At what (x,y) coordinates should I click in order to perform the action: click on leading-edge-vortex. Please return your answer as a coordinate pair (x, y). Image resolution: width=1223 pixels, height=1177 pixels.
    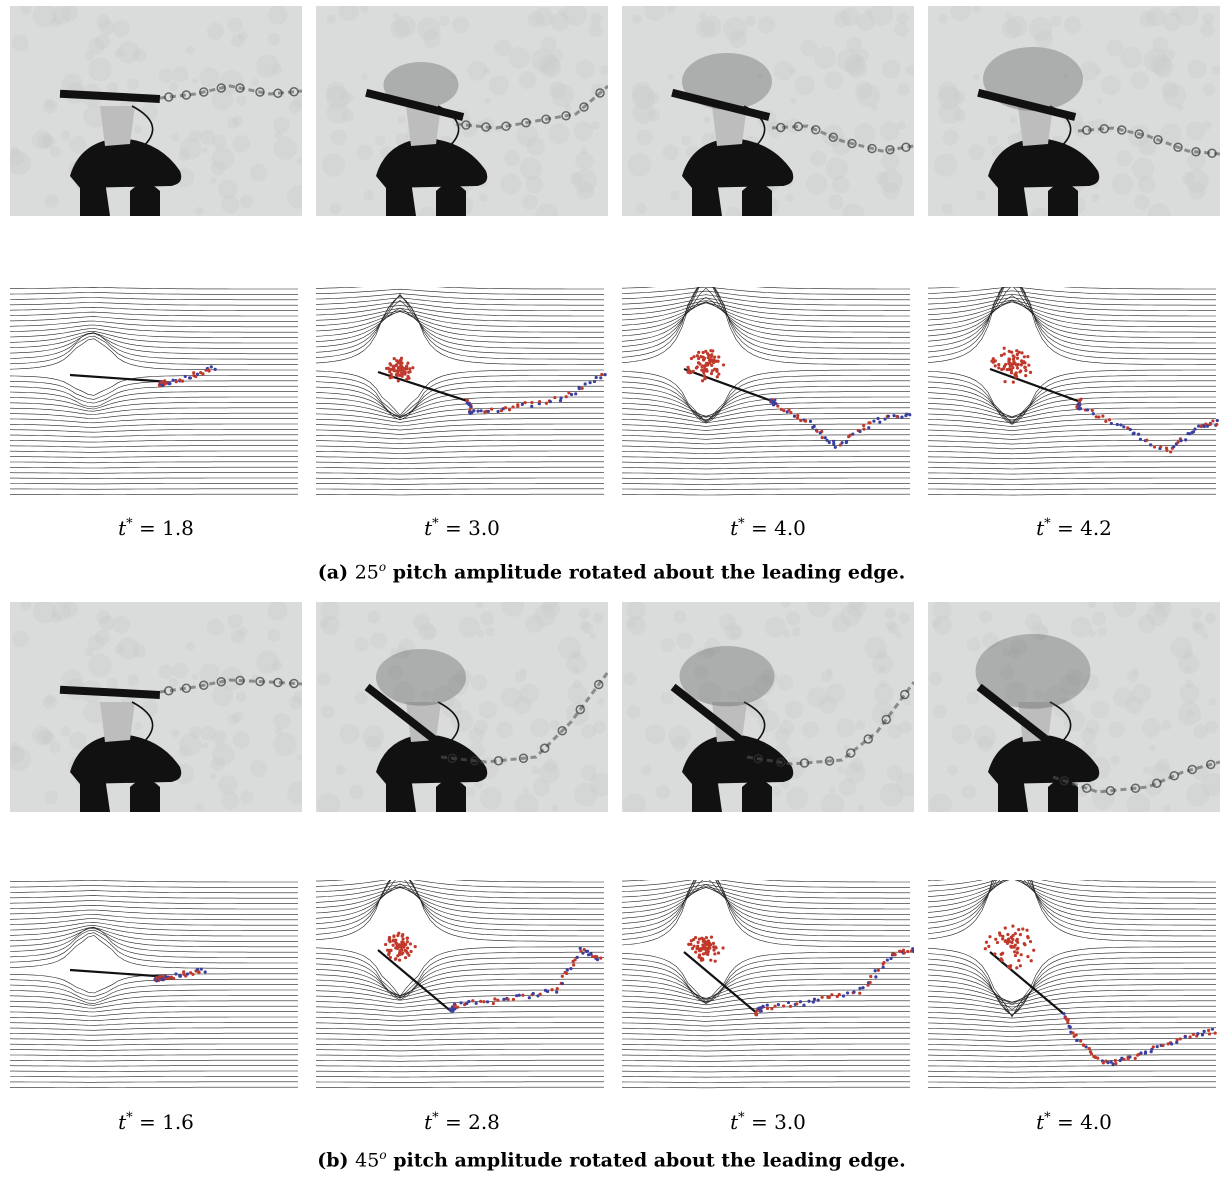
    Looking at the image, I should click on (421, 677).